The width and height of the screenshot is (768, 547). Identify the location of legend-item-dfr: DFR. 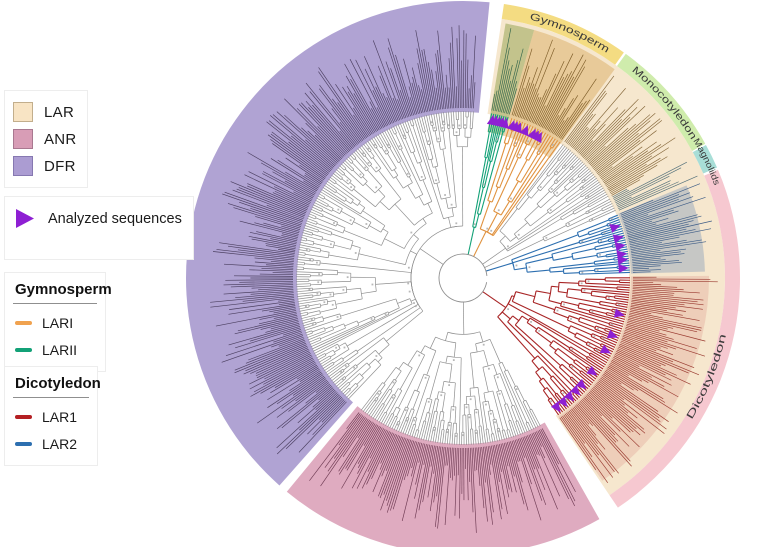
(47, 166).